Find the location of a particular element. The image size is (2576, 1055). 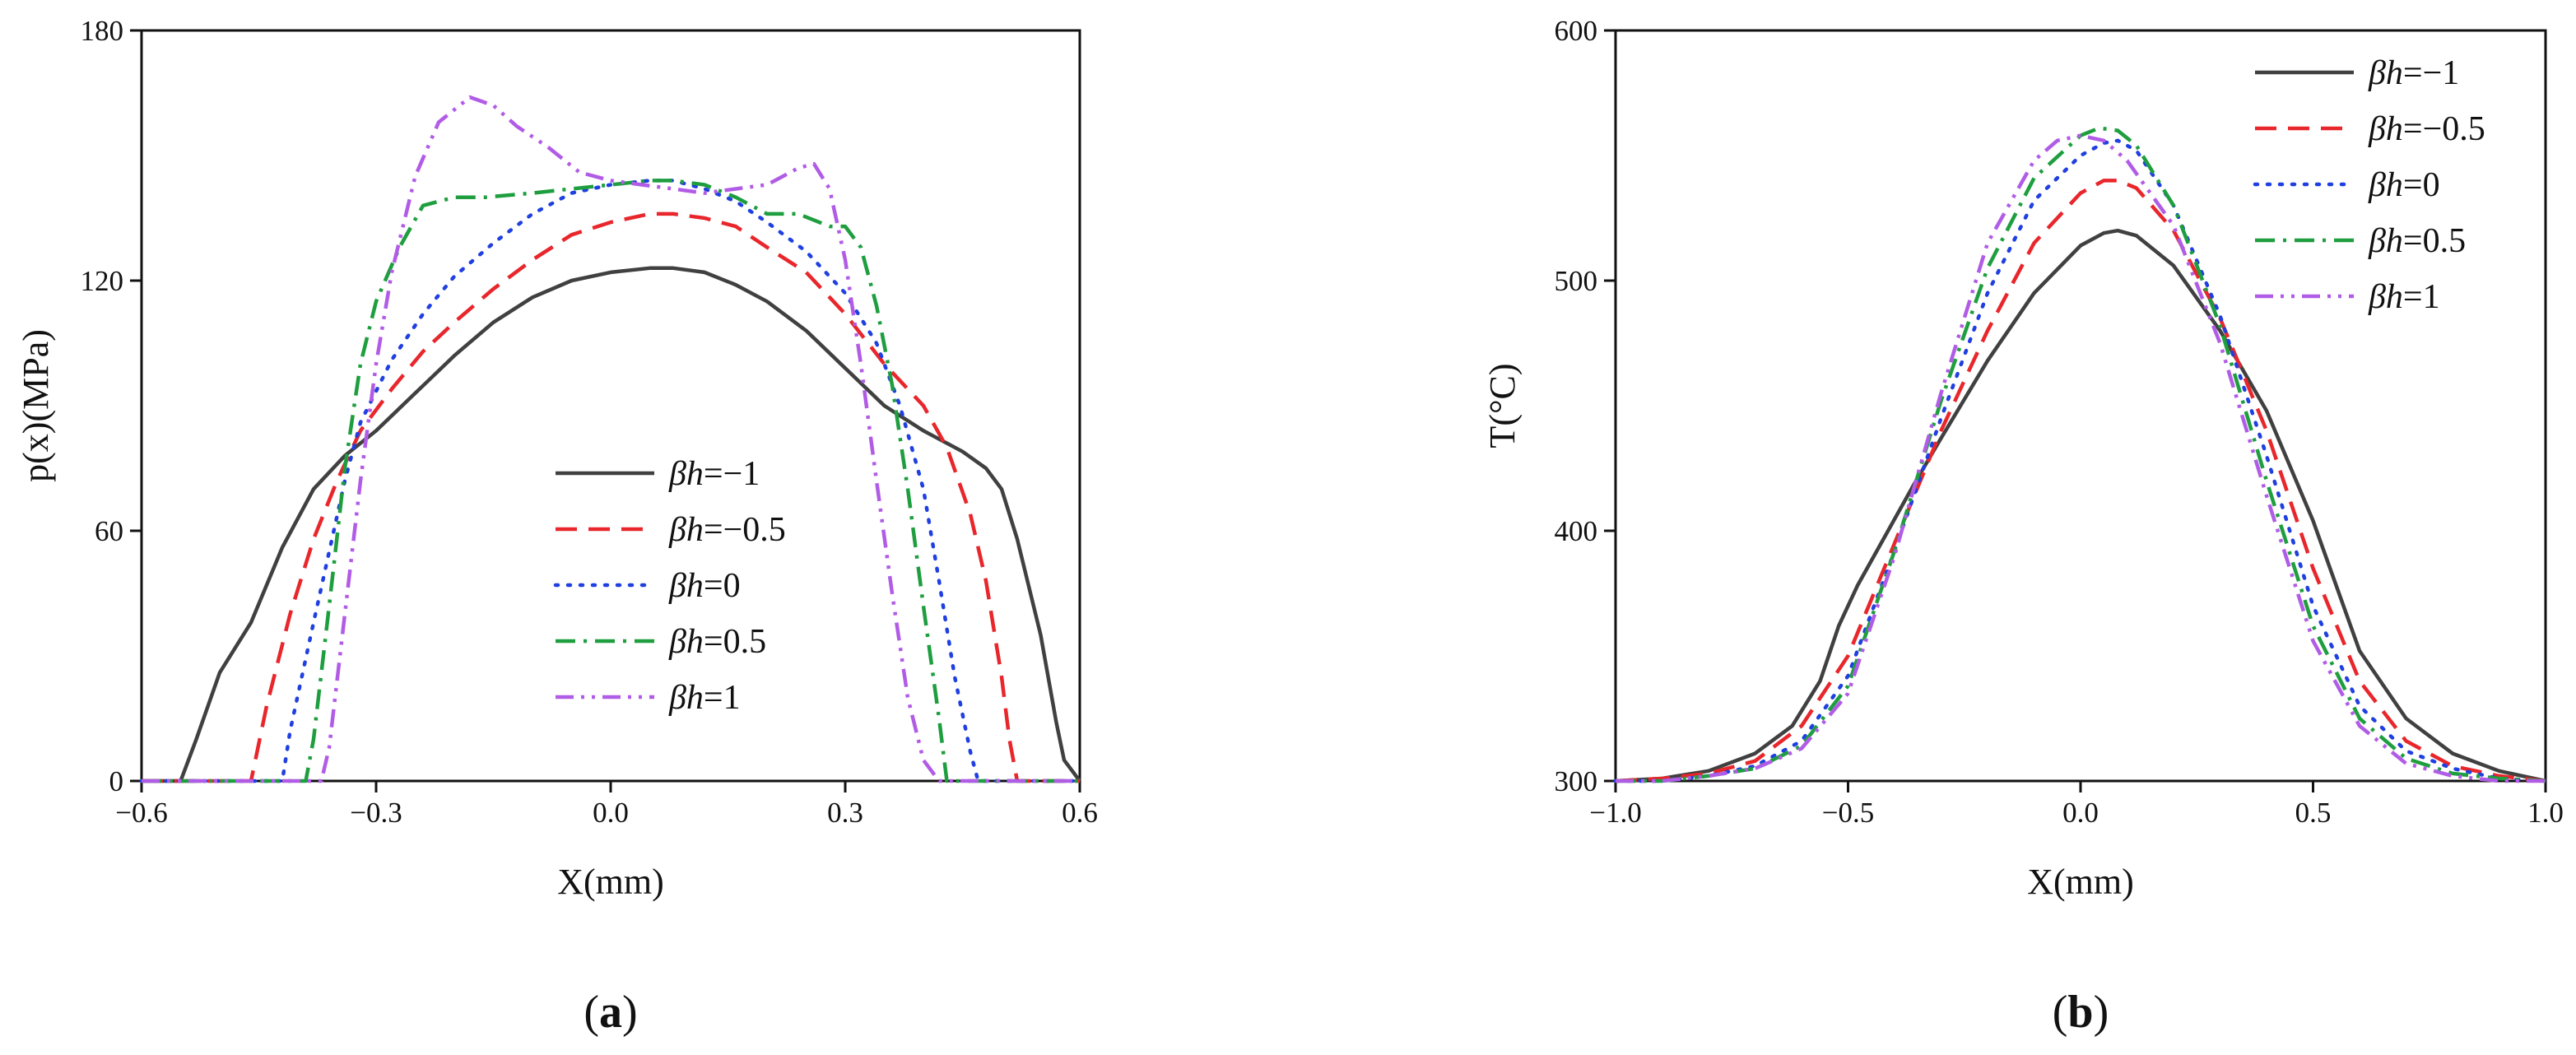

panel-a-x-tick-label: −0.3 is located at coordinates (376, 813).